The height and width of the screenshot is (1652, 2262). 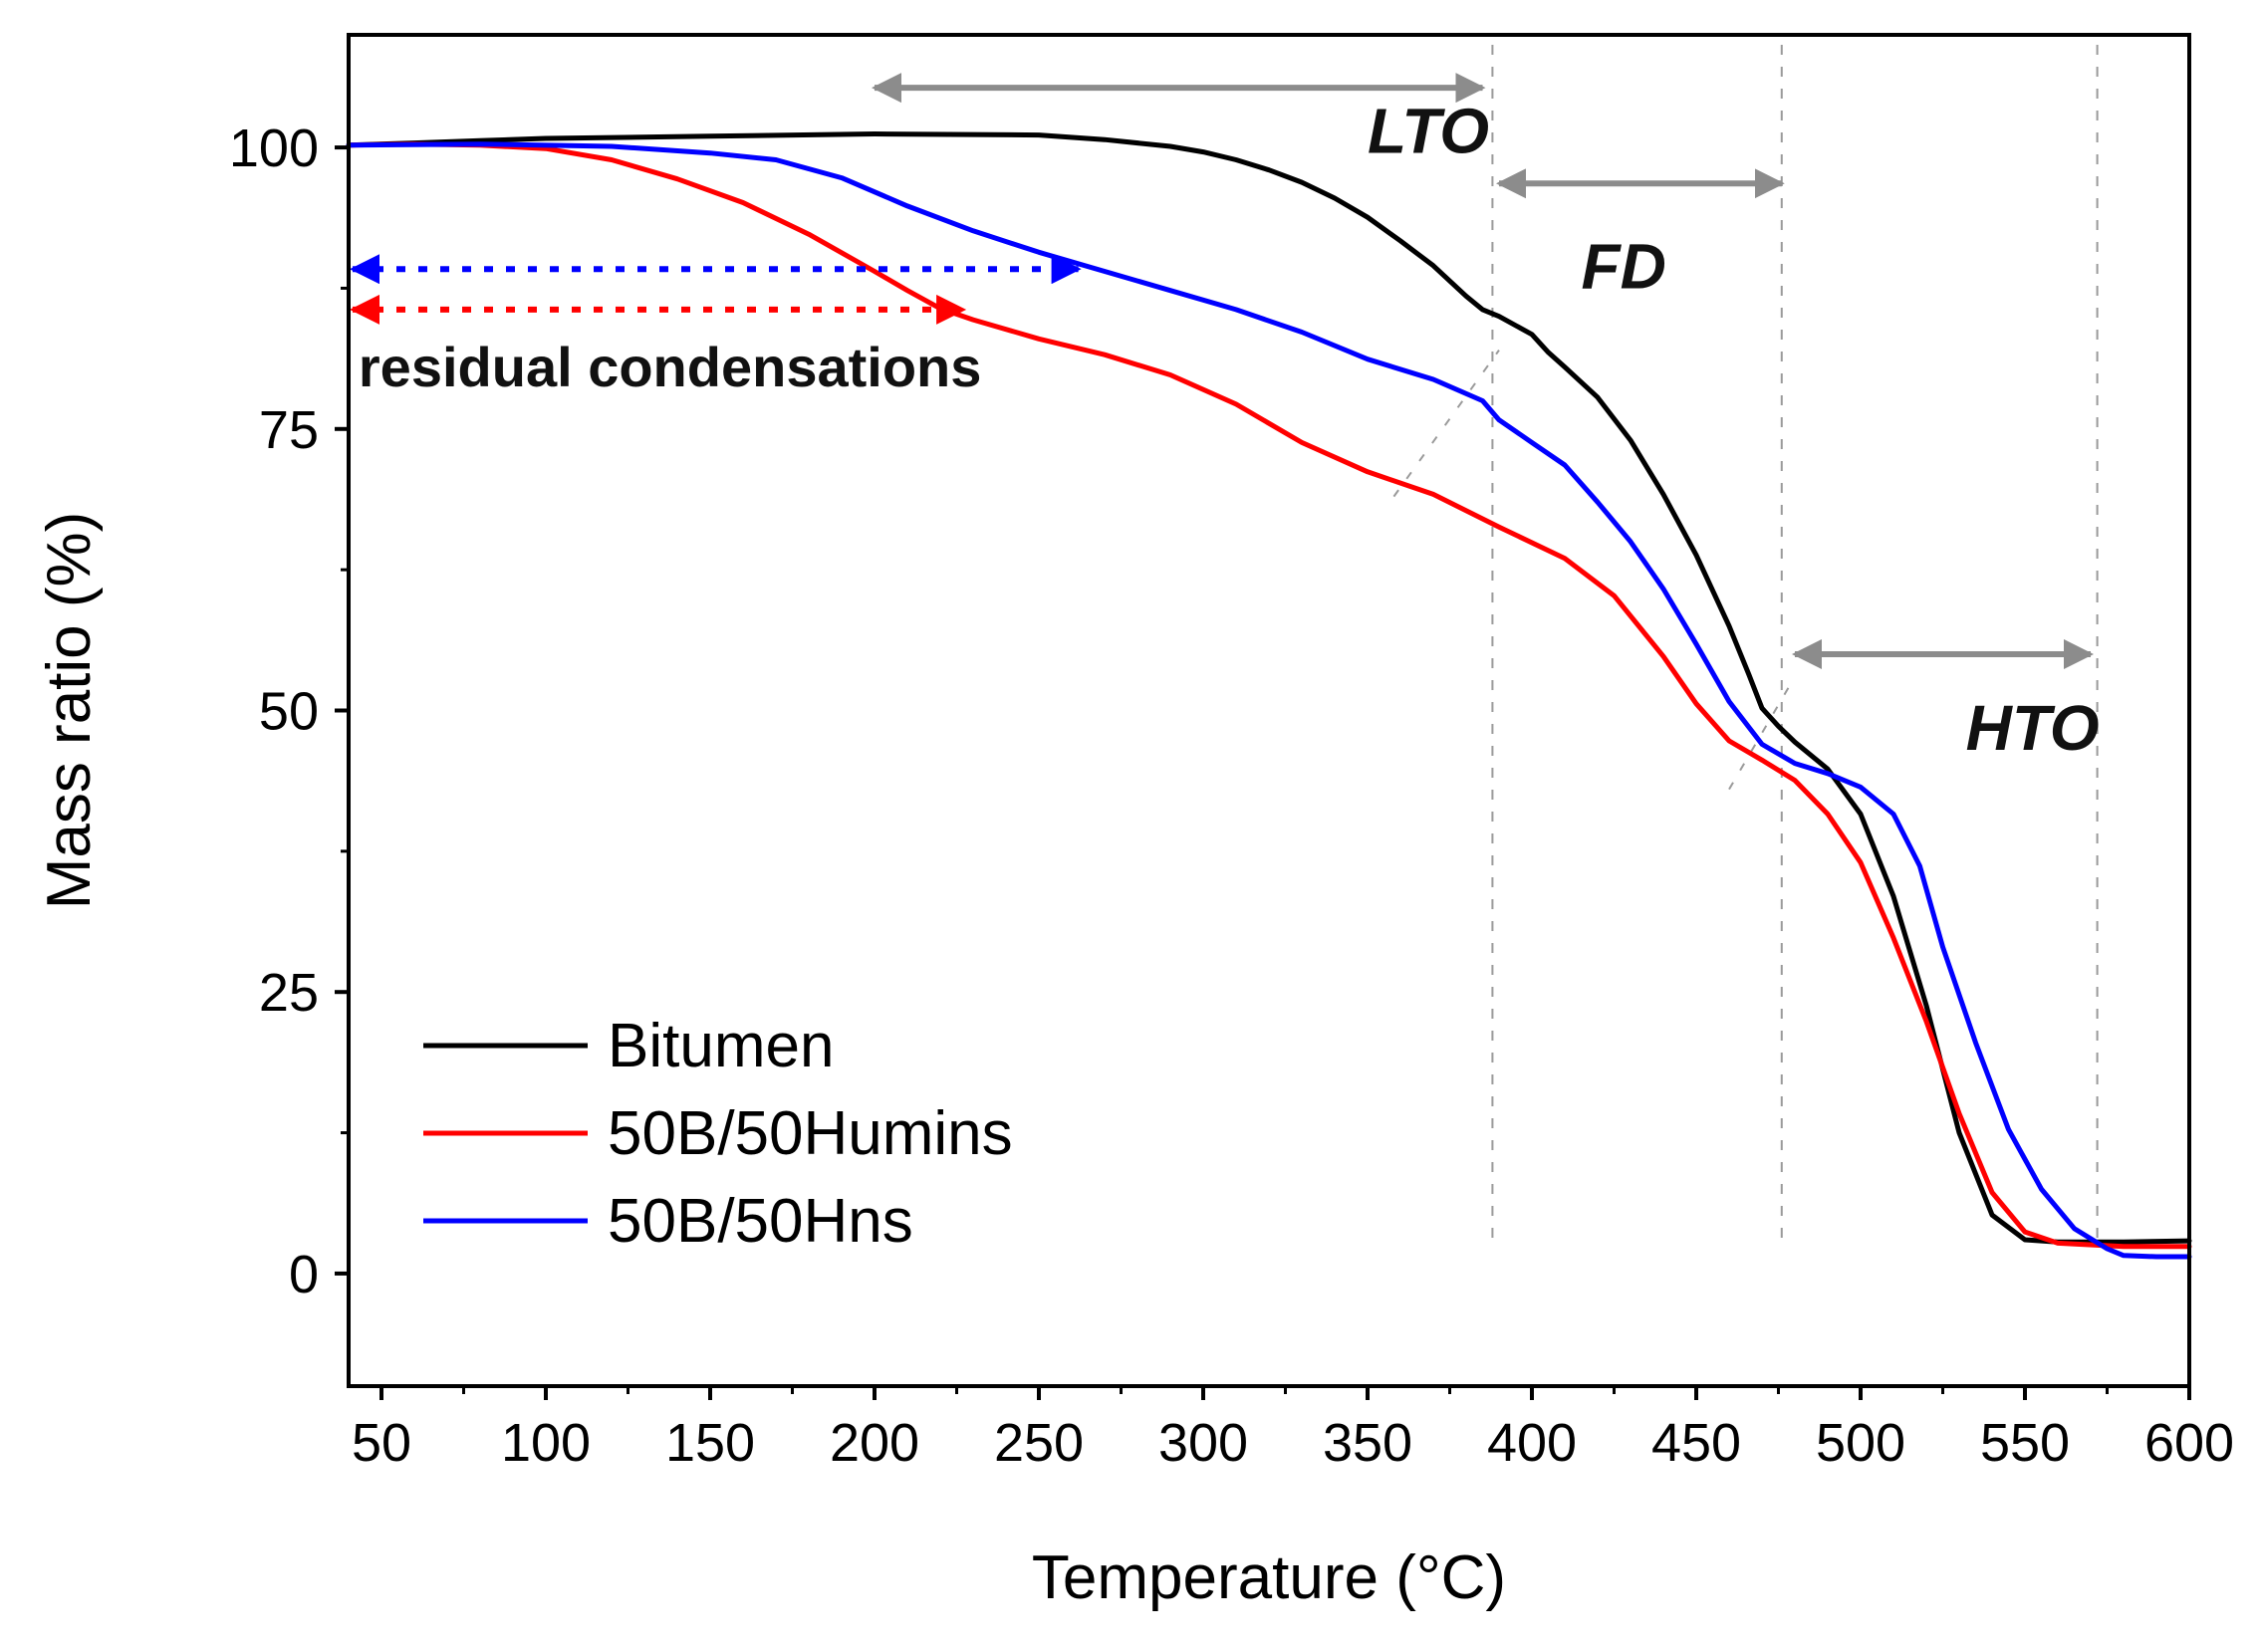 What do you see at coordinates (1860, 1443) in the screenshot?
I see `x-tick-label-500: 500` at bounding box center [1860, 1443].